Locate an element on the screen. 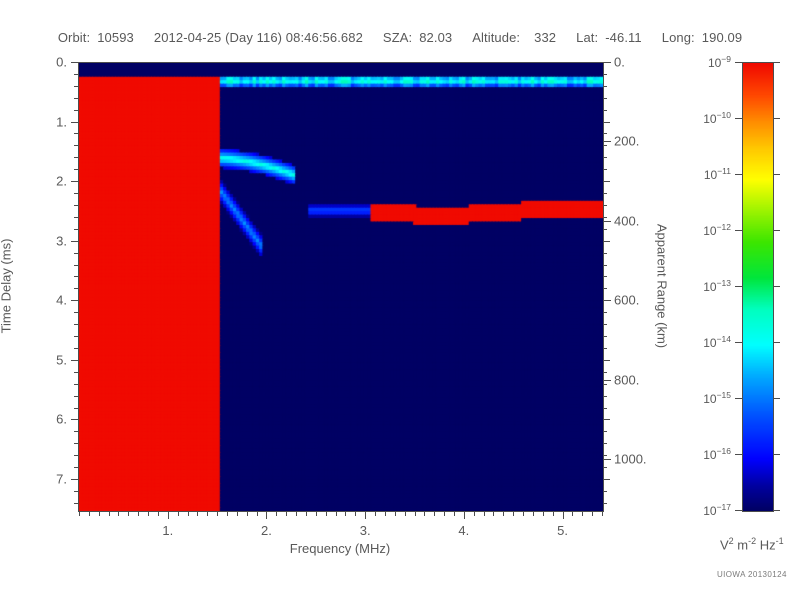 Image resolution: width=800 pixels, height=600 pixels. y2-tick-label: 0. is located at coordinates (619, 62).